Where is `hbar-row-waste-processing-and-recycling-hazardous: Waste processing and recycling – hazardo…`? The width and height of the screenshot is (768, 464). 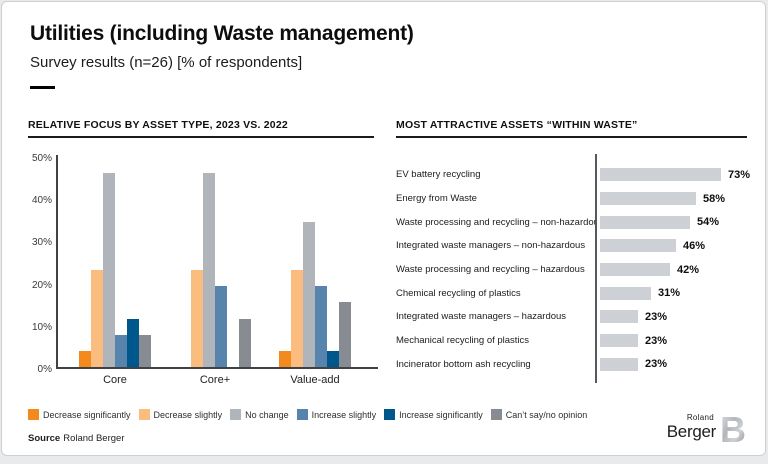
hbar-row-waste-processing-and-recycling-hazardous: Waste processing and recycling – hazardo… is located at coordinates (573, 270).